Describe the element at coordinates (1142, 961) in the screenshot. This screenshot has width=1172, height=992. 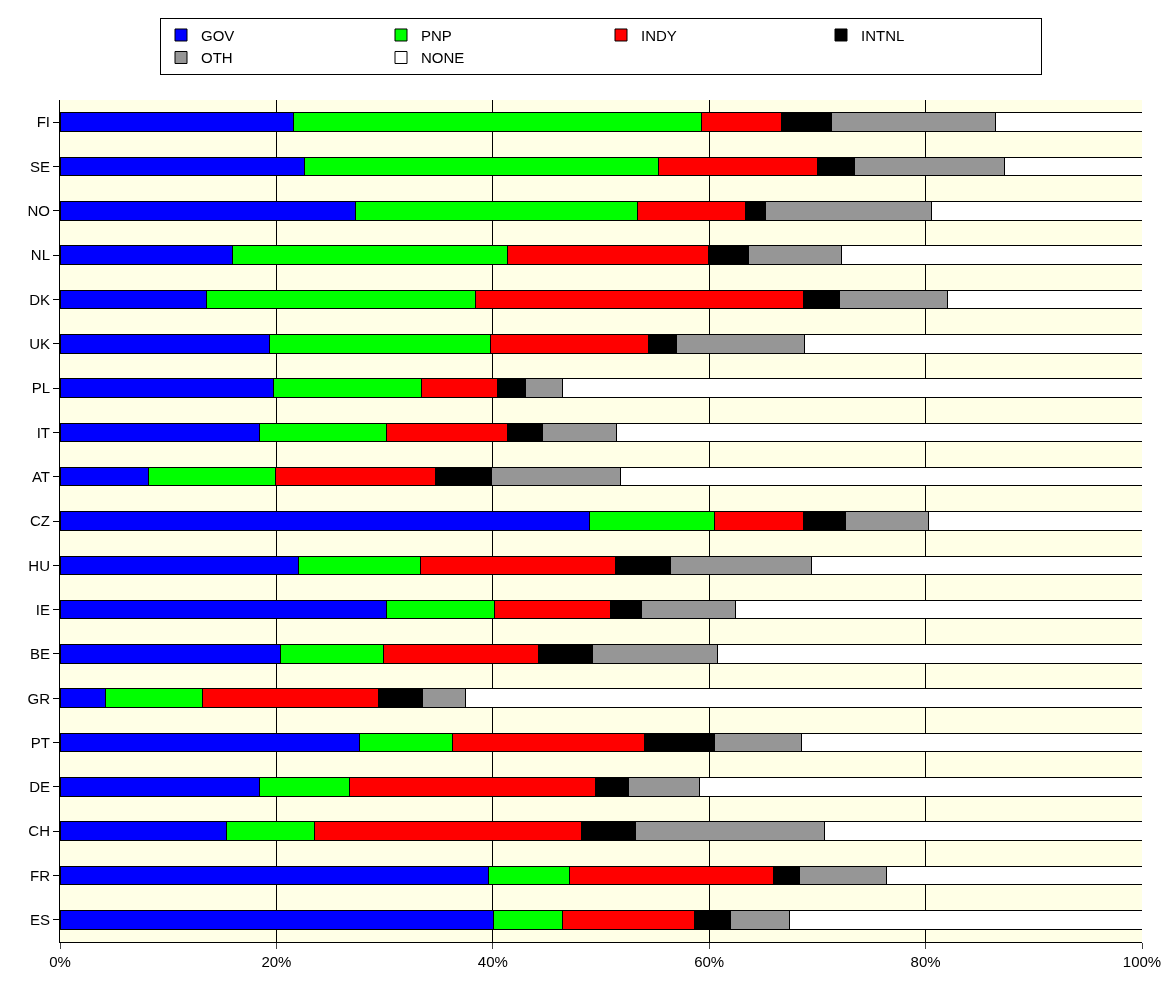
I see `x-tick-label: 100%` at that location.